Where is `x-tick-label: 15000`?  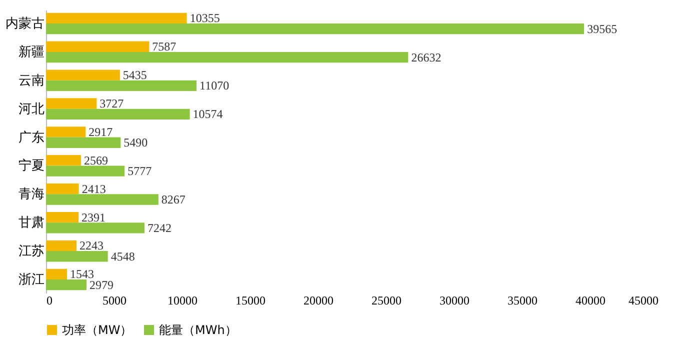
x-tick-label: 15000 is located at coordinates (251, 301).